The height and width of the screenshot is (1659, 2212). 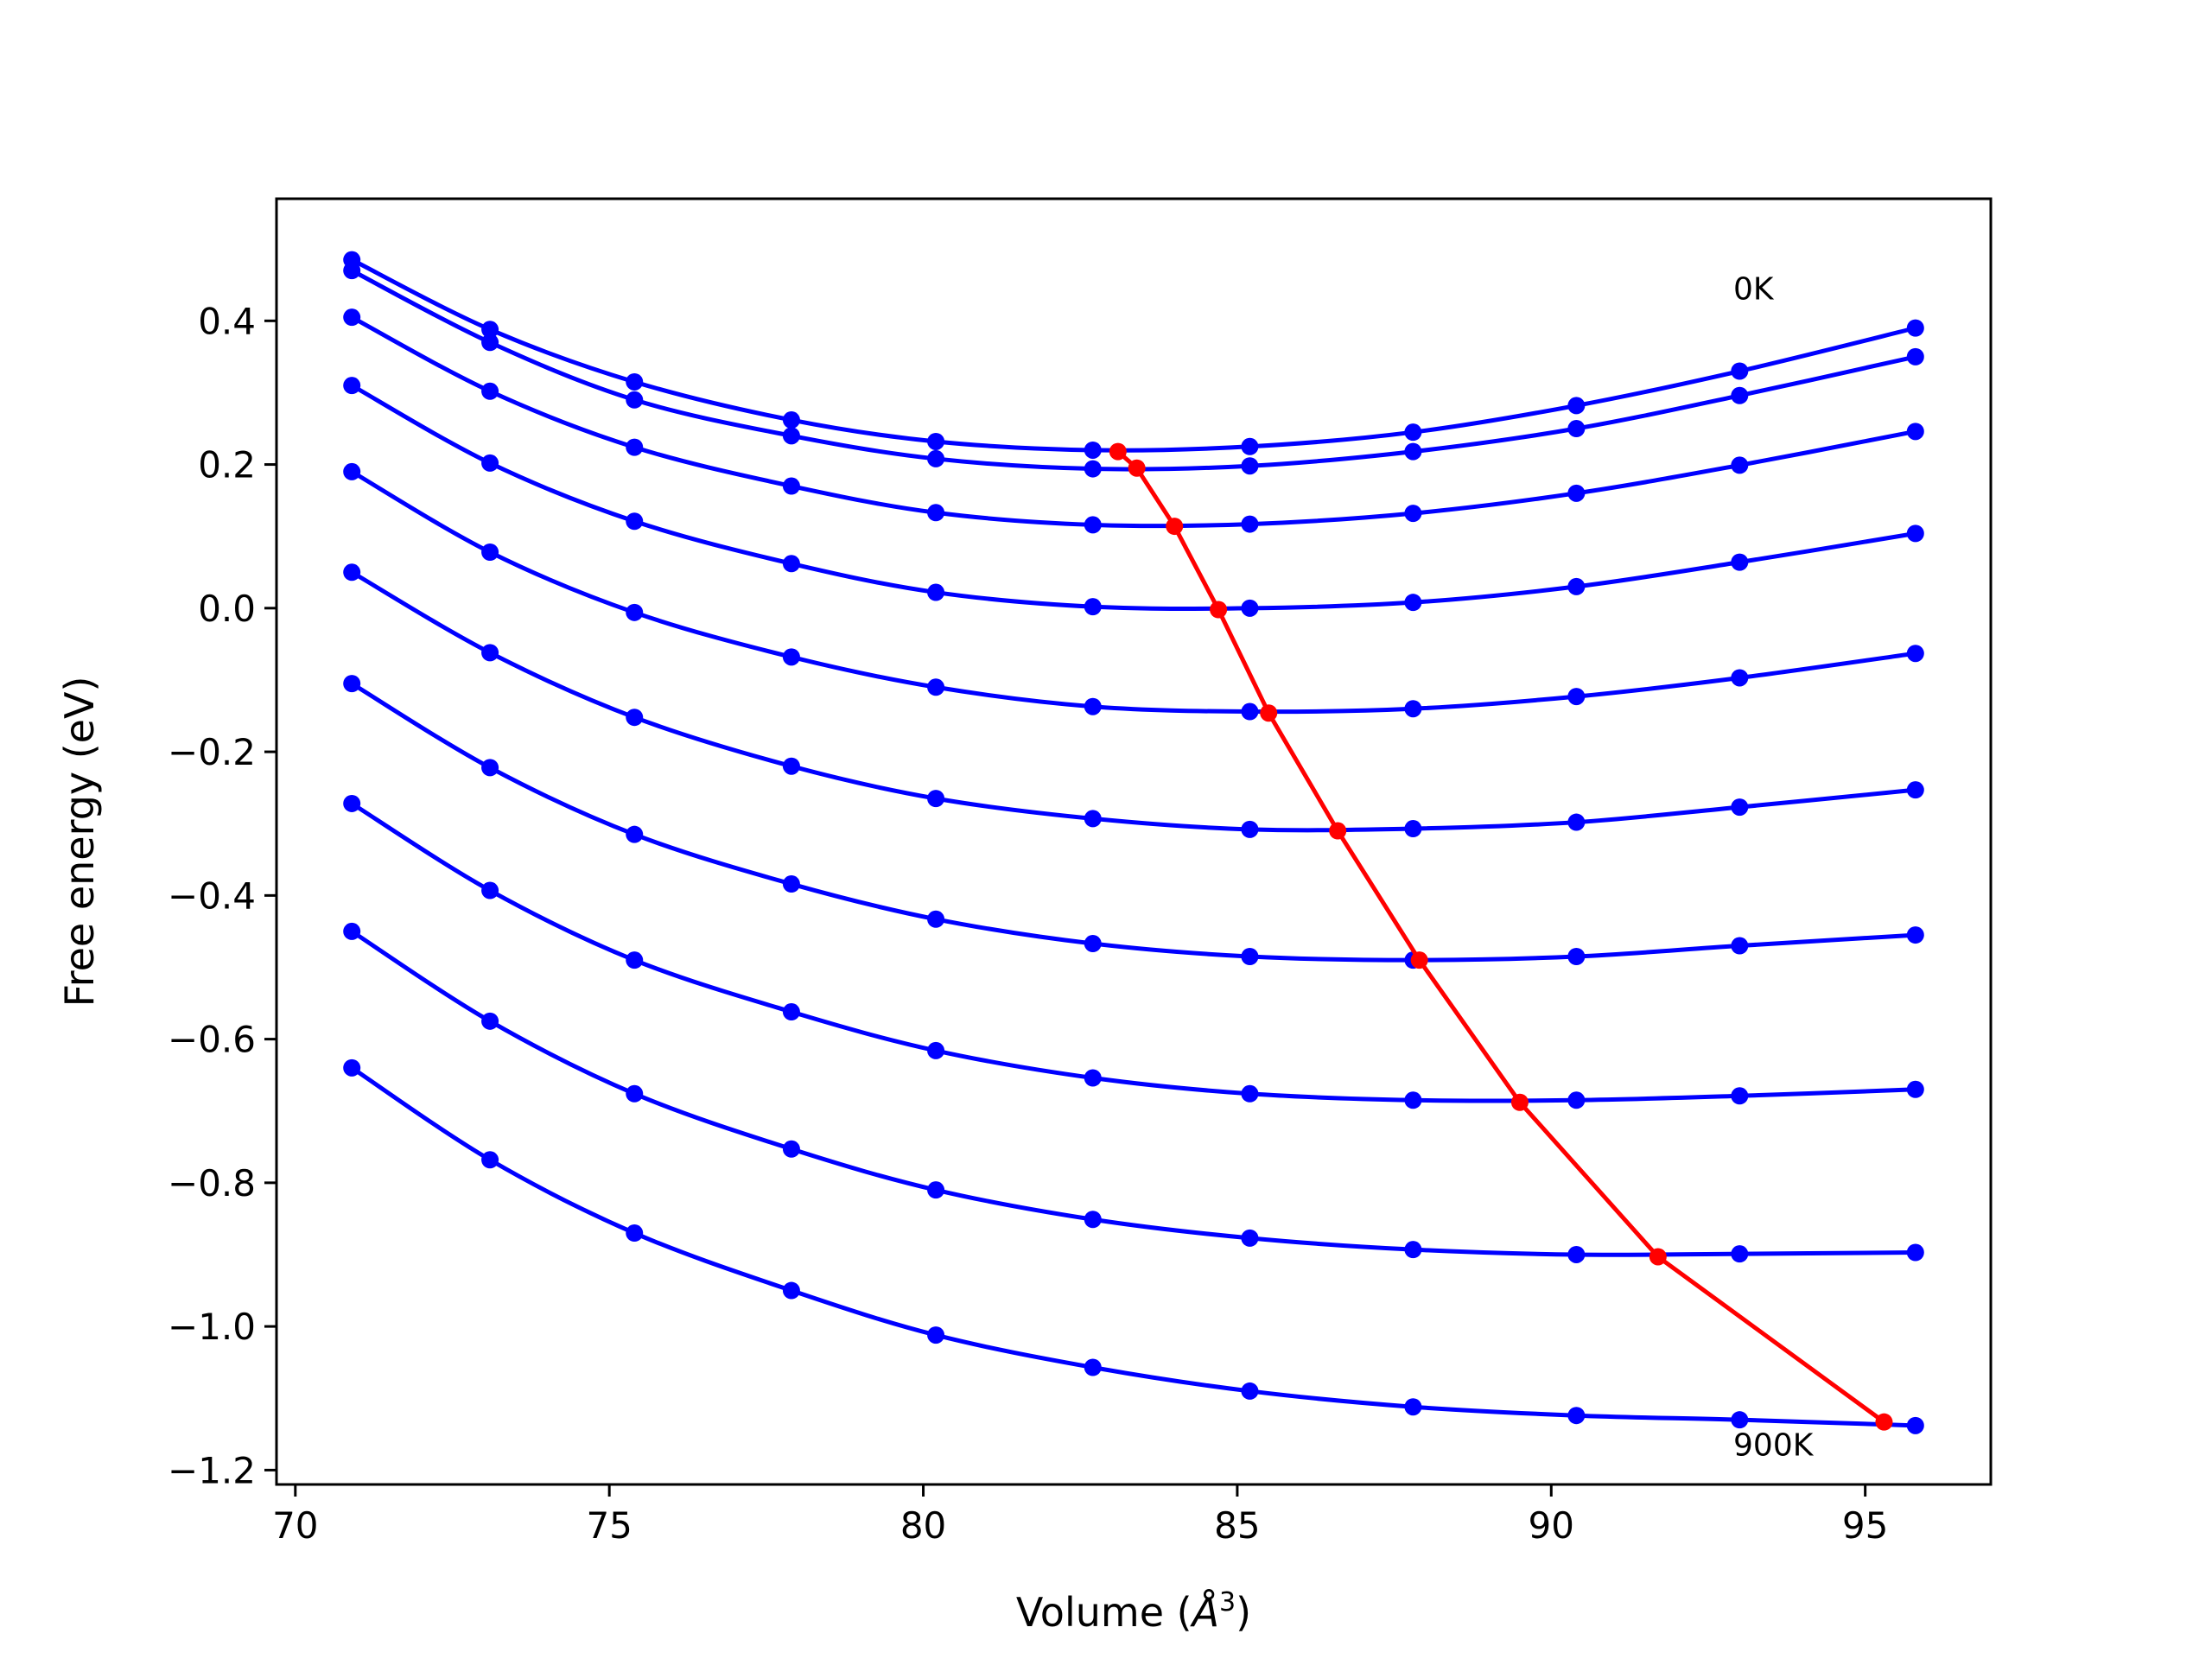 I want to click on x-axis-label: Volume (Å3), so click(x=1133, y=1611).